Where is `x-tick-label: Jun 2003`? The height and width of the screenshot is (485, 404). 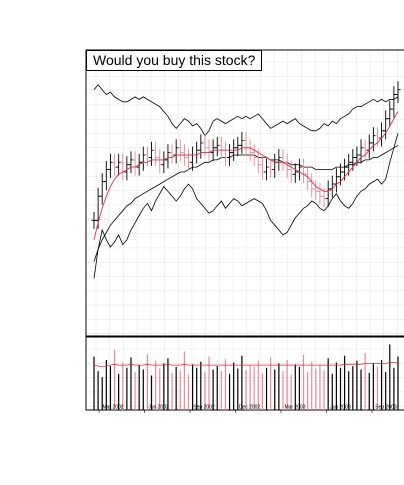
x-tick-label: Jun 2003 is located at coordinates (340, 408).